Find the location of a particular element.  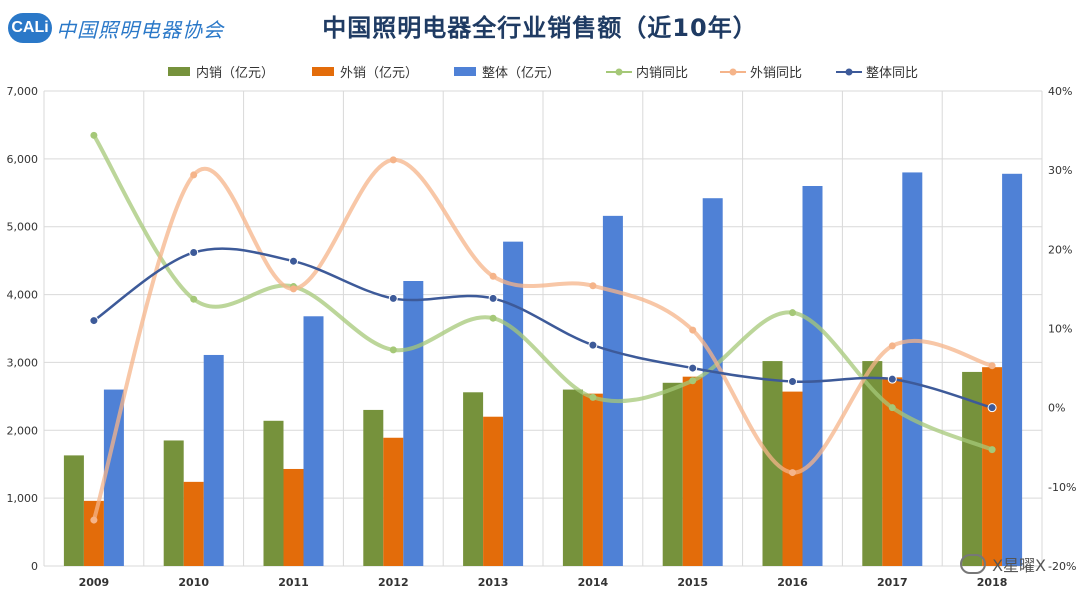

legend: 内销（亿元） 外销（亿元） 整体（亿元） 内销同比 外销同比 整体同比 is located at coordinates (543, 73).